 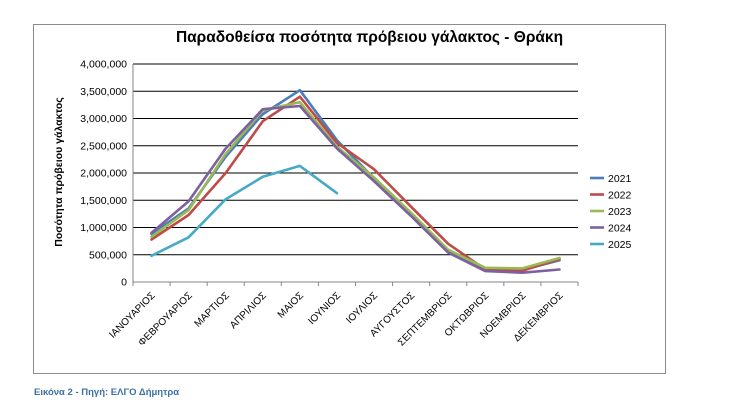 I want to click on legend-label-2021: 2021, so click(x=620, y=179).